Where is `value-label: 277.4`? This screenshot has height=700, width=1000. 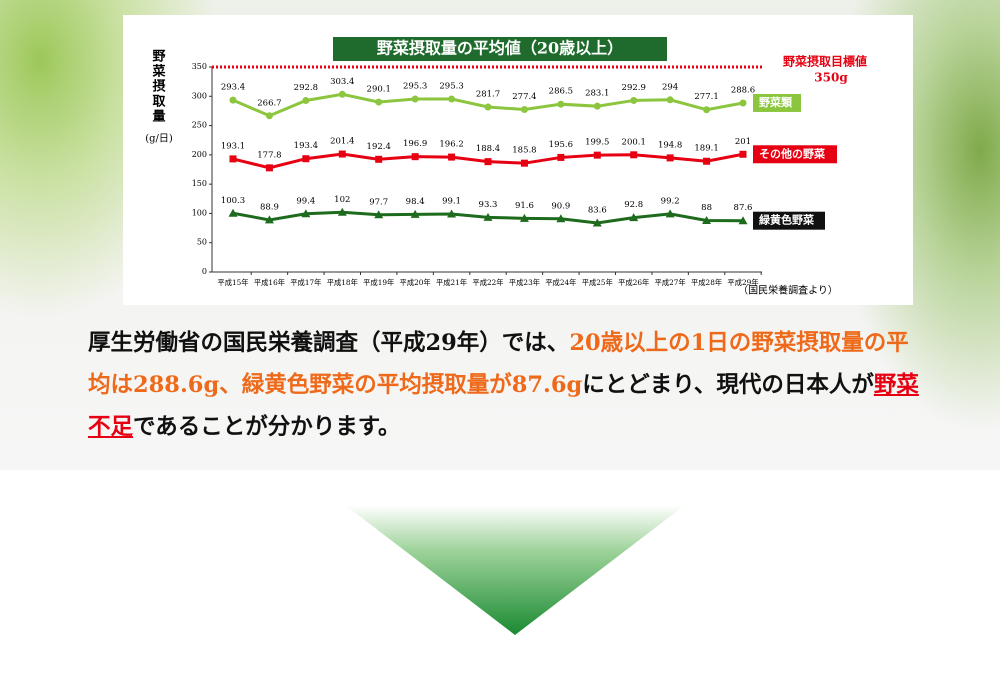
value-label: 277.4 is located at coordinates (524, 97).